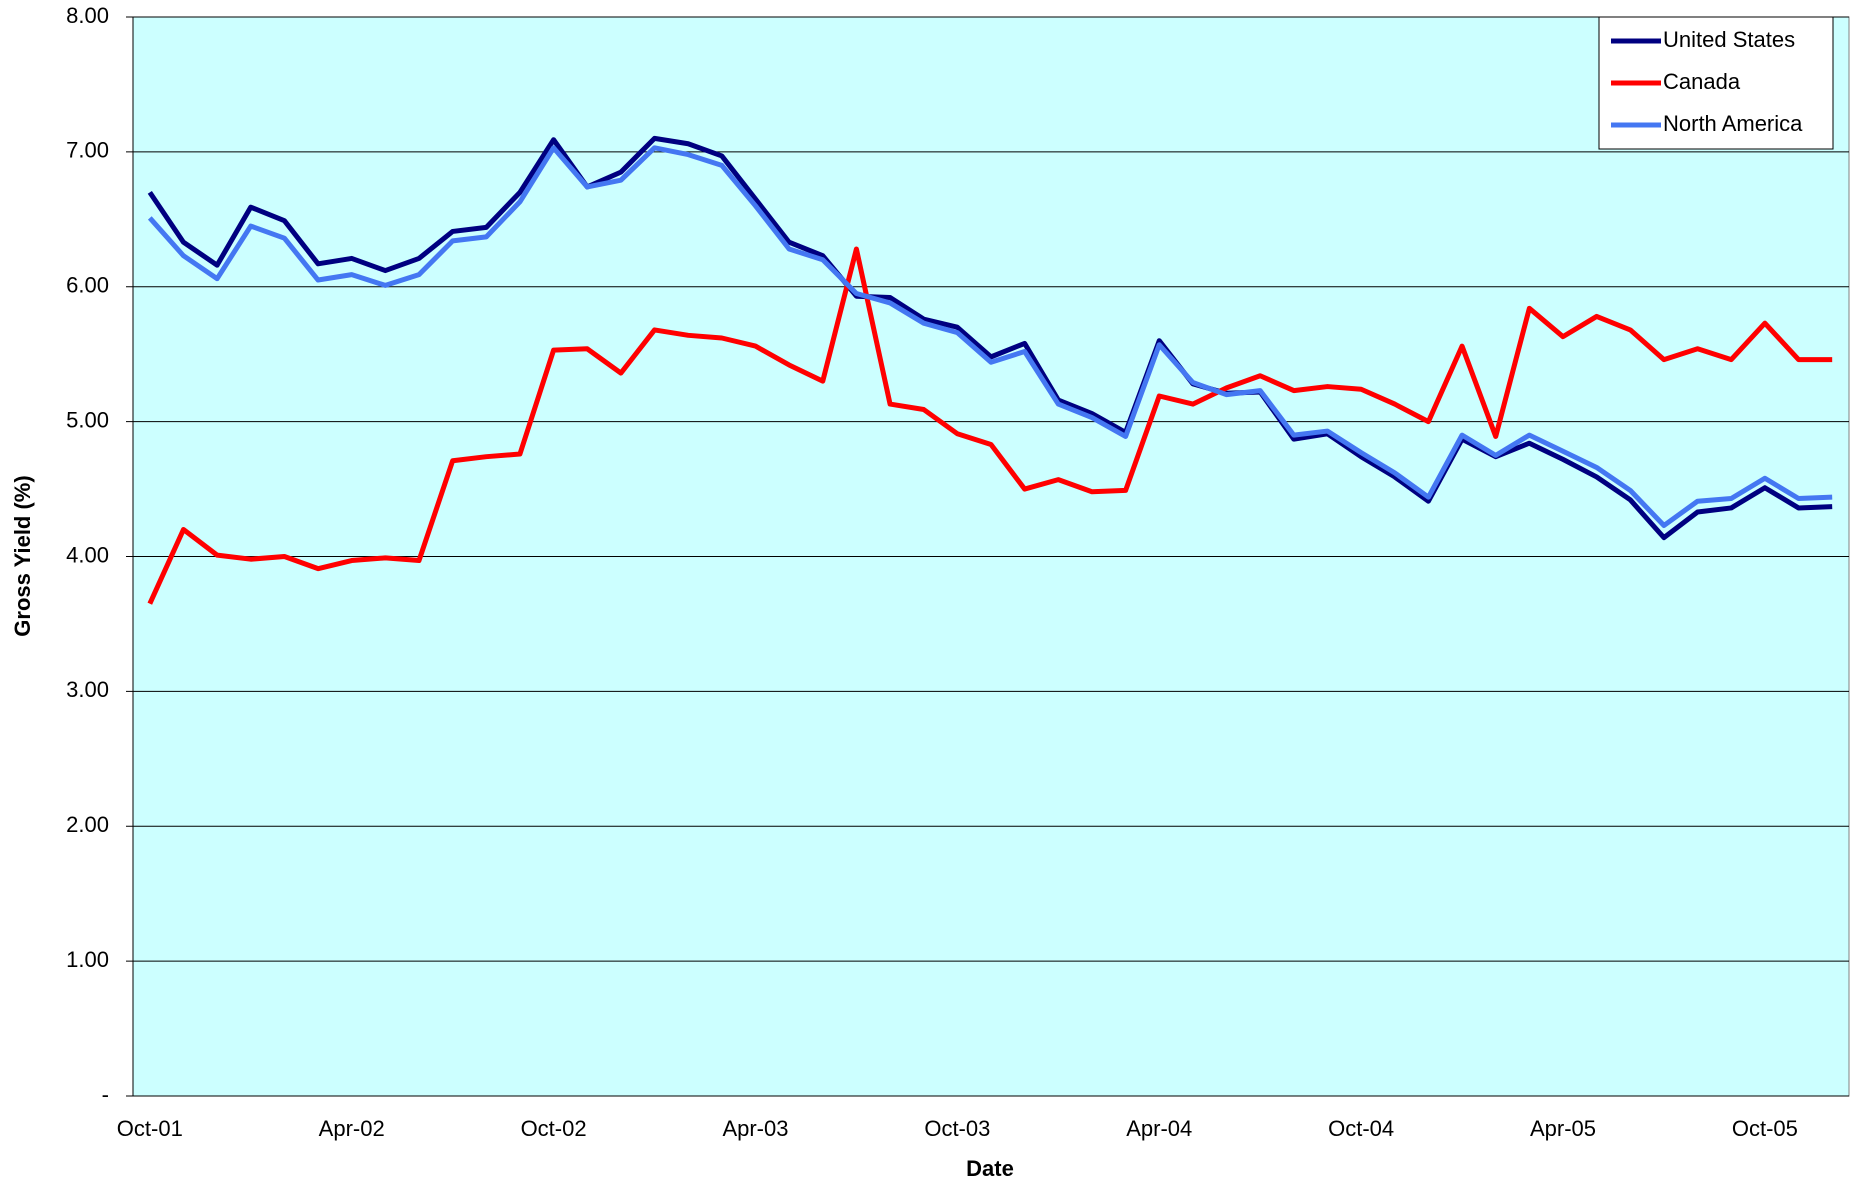 The image size is (1852, 1183). Describe the element at coordinates (87, 824) in the screenshot. I see `y-tick-label: 2.00` at that location.